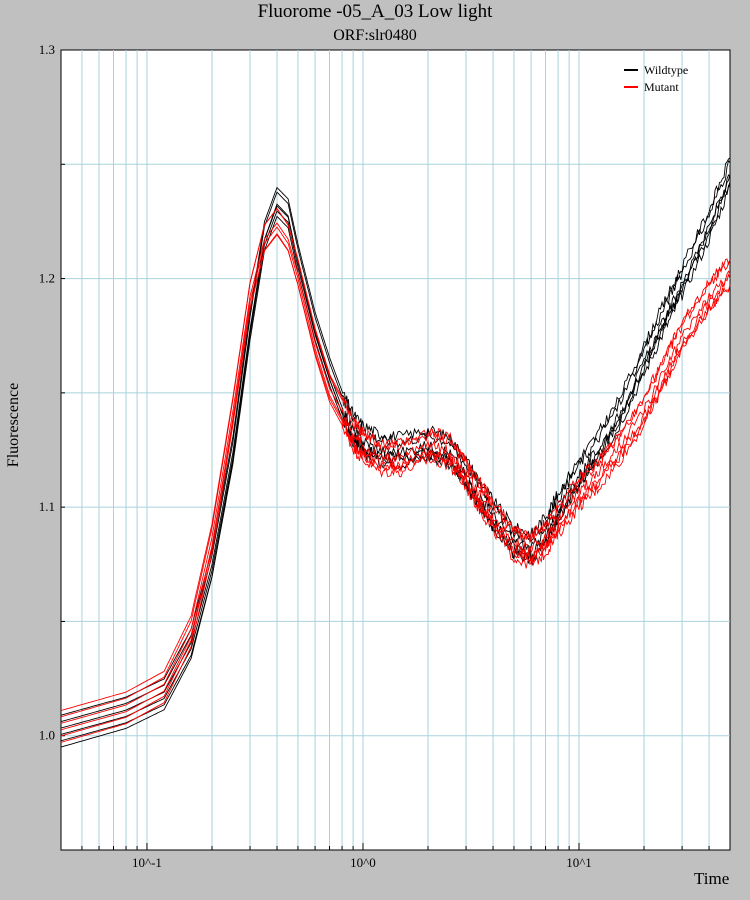 This screenshot has width=750, height=900. Describe the element at coordinates (712, 878) in the screenshot. I see `x-axis-label: Time` at that location.